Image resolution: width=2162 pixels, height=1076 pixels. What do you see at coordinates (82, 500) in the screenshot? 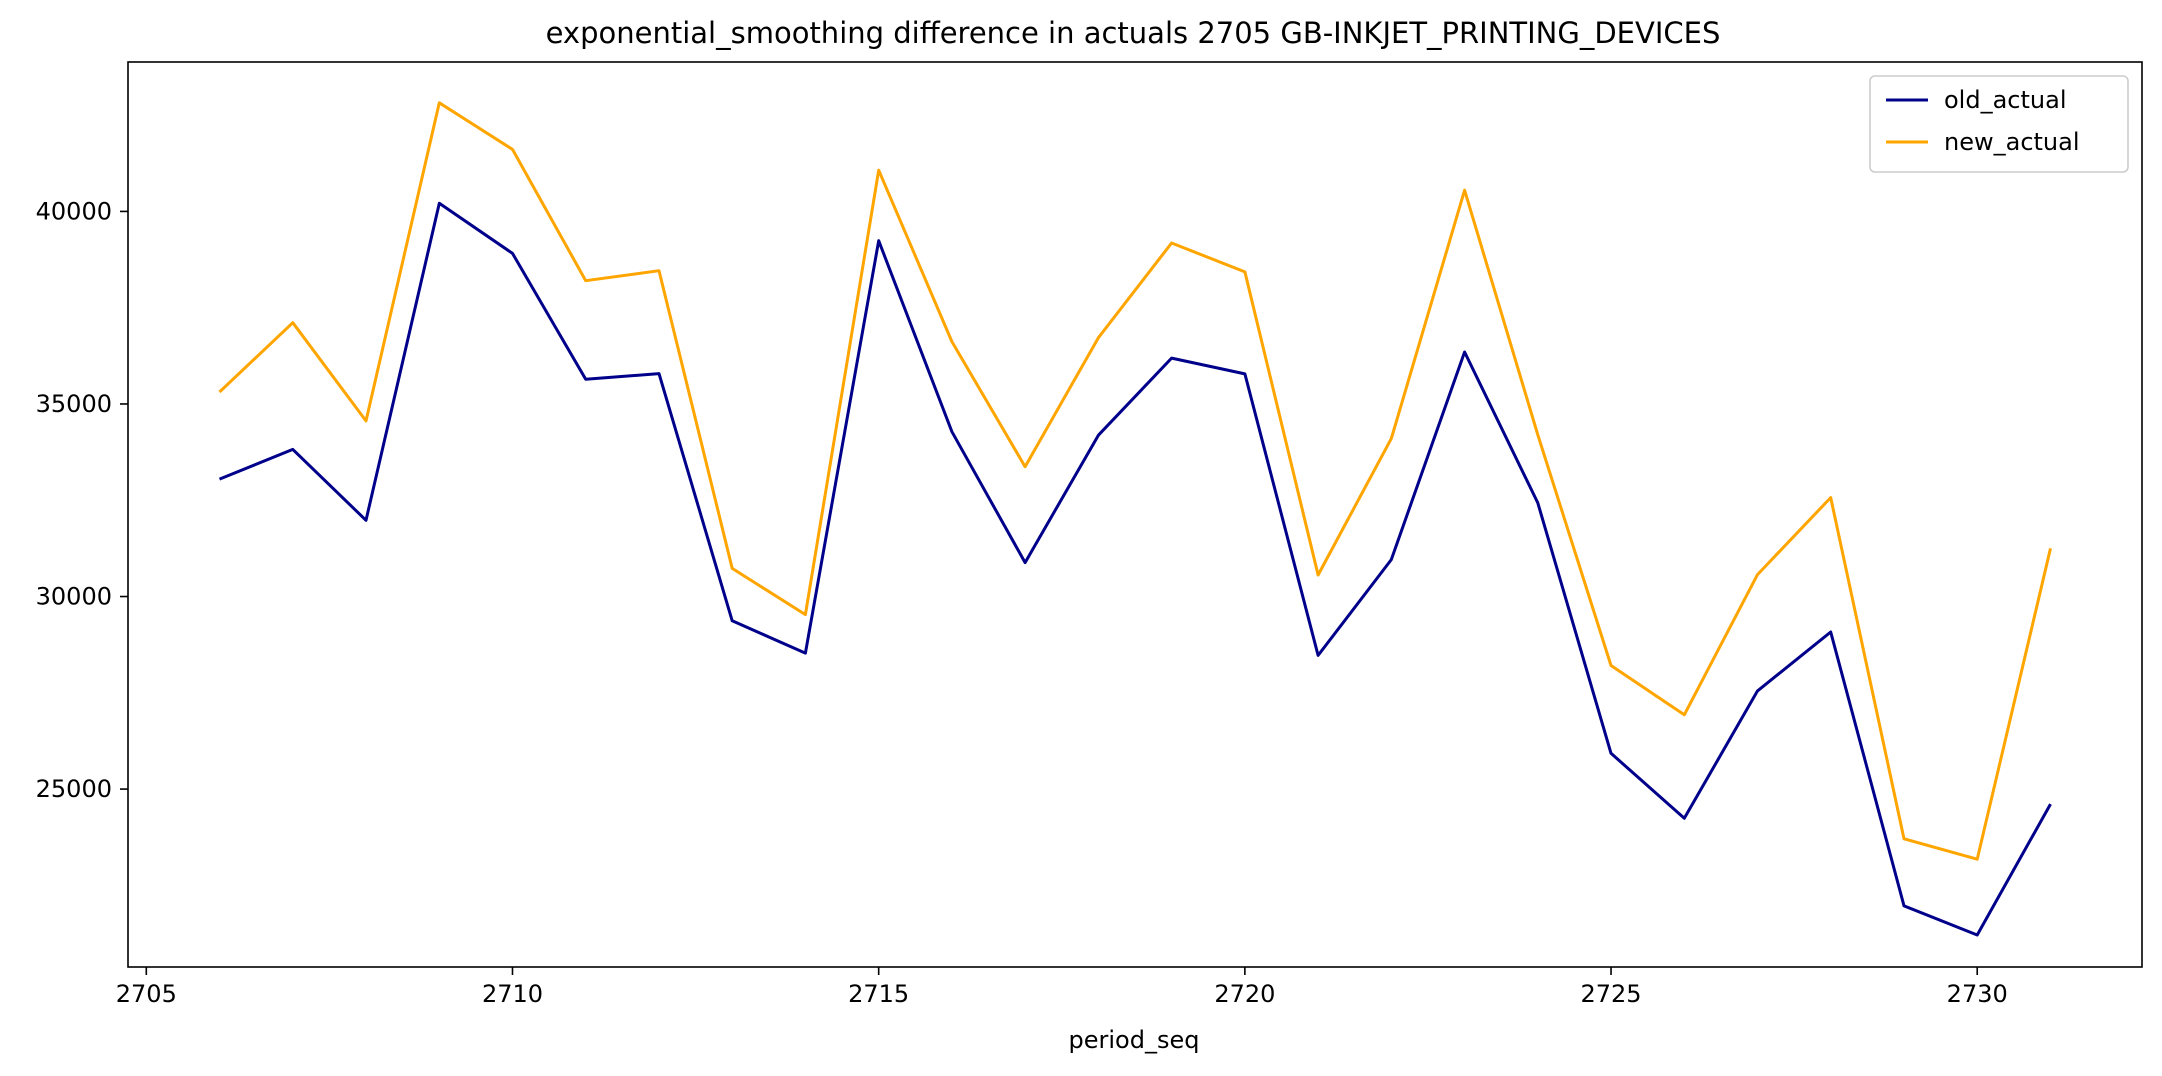
I see `y-axis: 25000 30000 35000 40000` at bounding box center [82, 500].